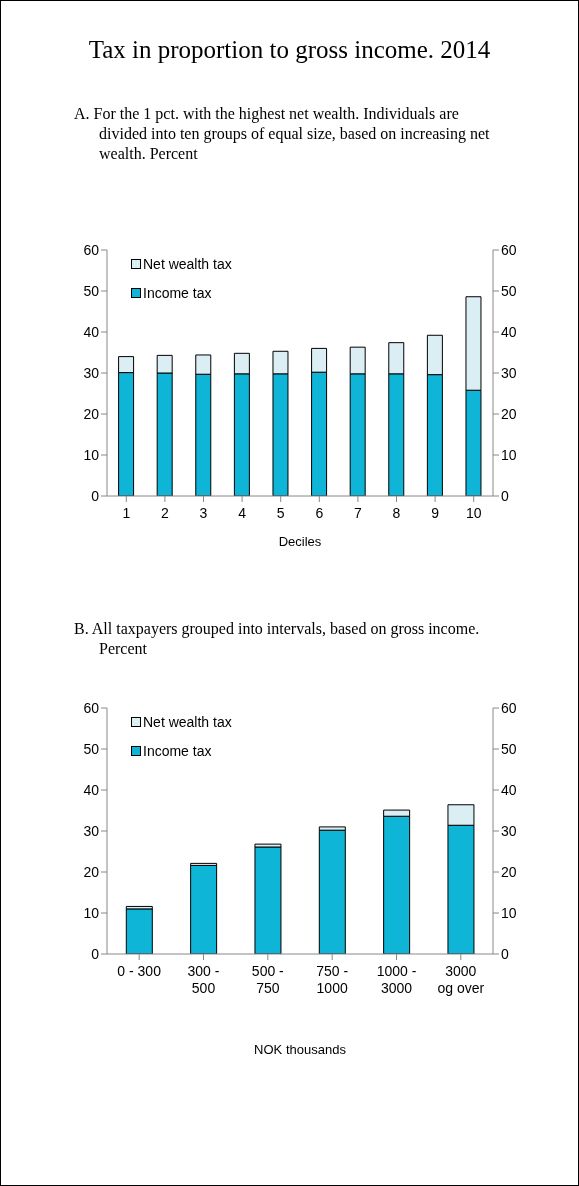  Describe the element at coordinates (300, 1049) in the screenshot. I see `x-axis-title: NOK thousands` at that location.